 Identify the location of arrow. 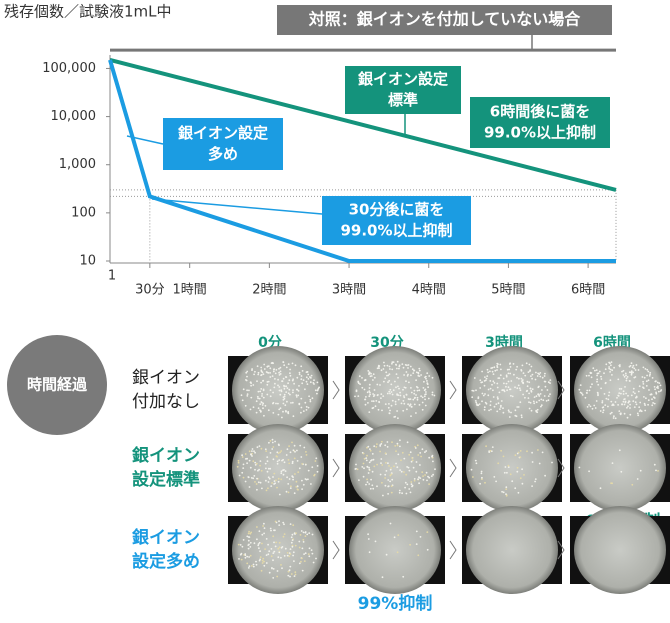
(336, 550).